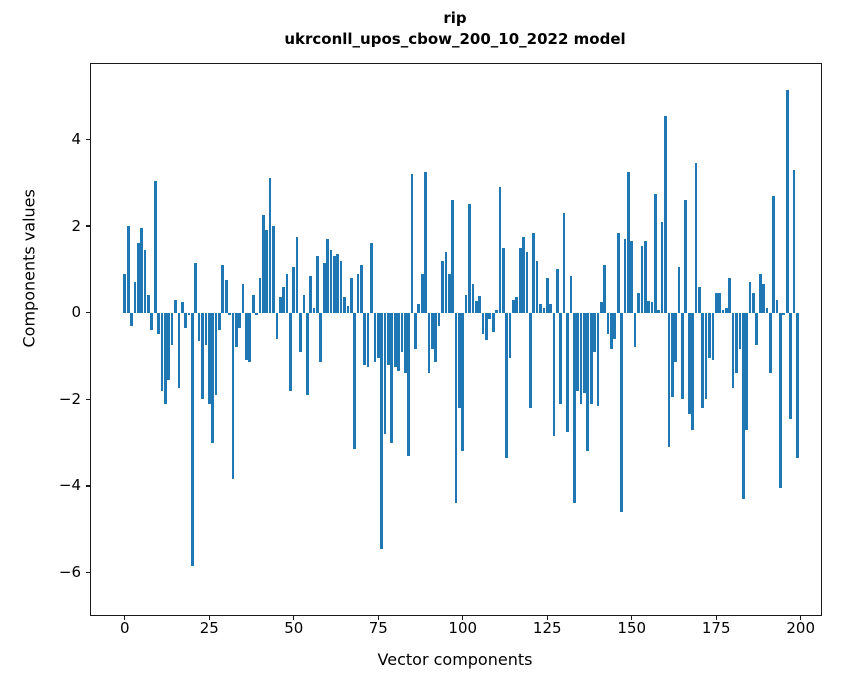 The width and height of the screenshot is (847, 696). I want to click on x-tick-label: 50, so click(294, 628).